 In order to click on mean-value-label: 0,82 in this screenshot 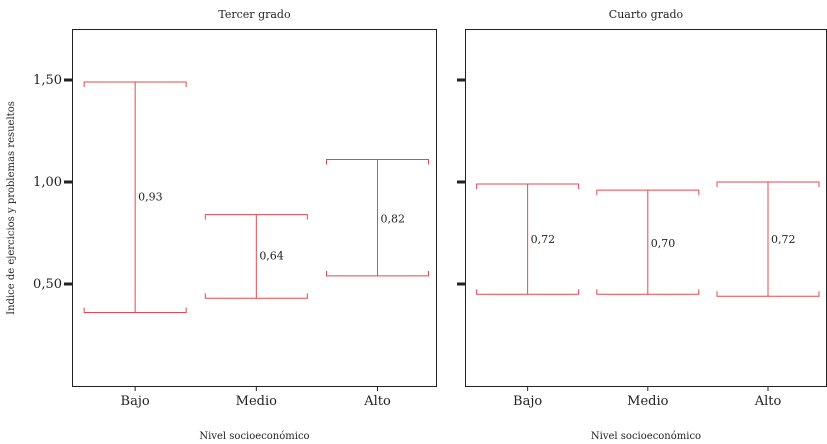, I will do `click(393, 219)`.